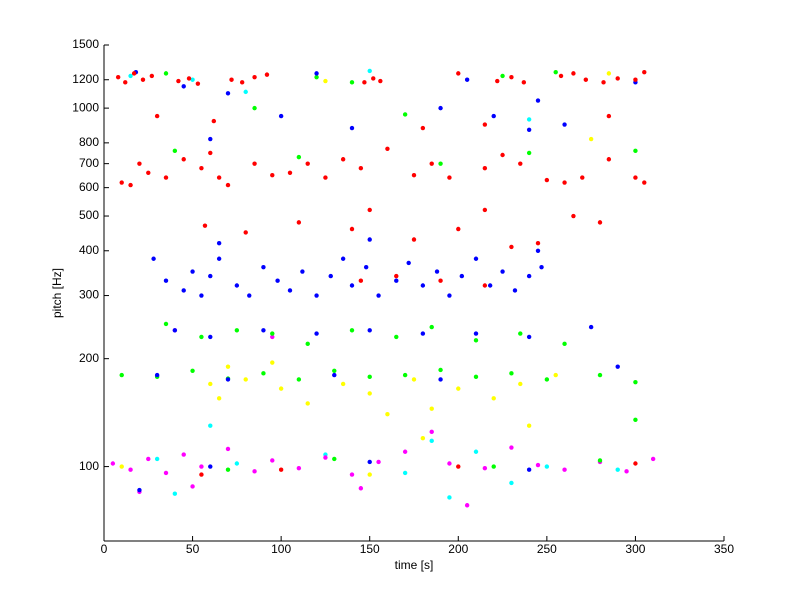 Image resolution: width=800 pixels, height=600 pixels. What do you see at coordinates (89, 250) in the screenshot?
I see `y-tick-label: 400` at bounding box center [89, 250].